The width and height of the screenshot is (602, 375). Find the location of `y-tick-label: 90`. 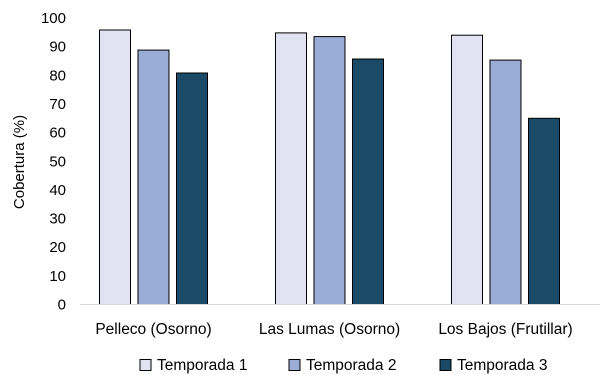

y-tick-label: 90 is located at coordinates (57, 47).